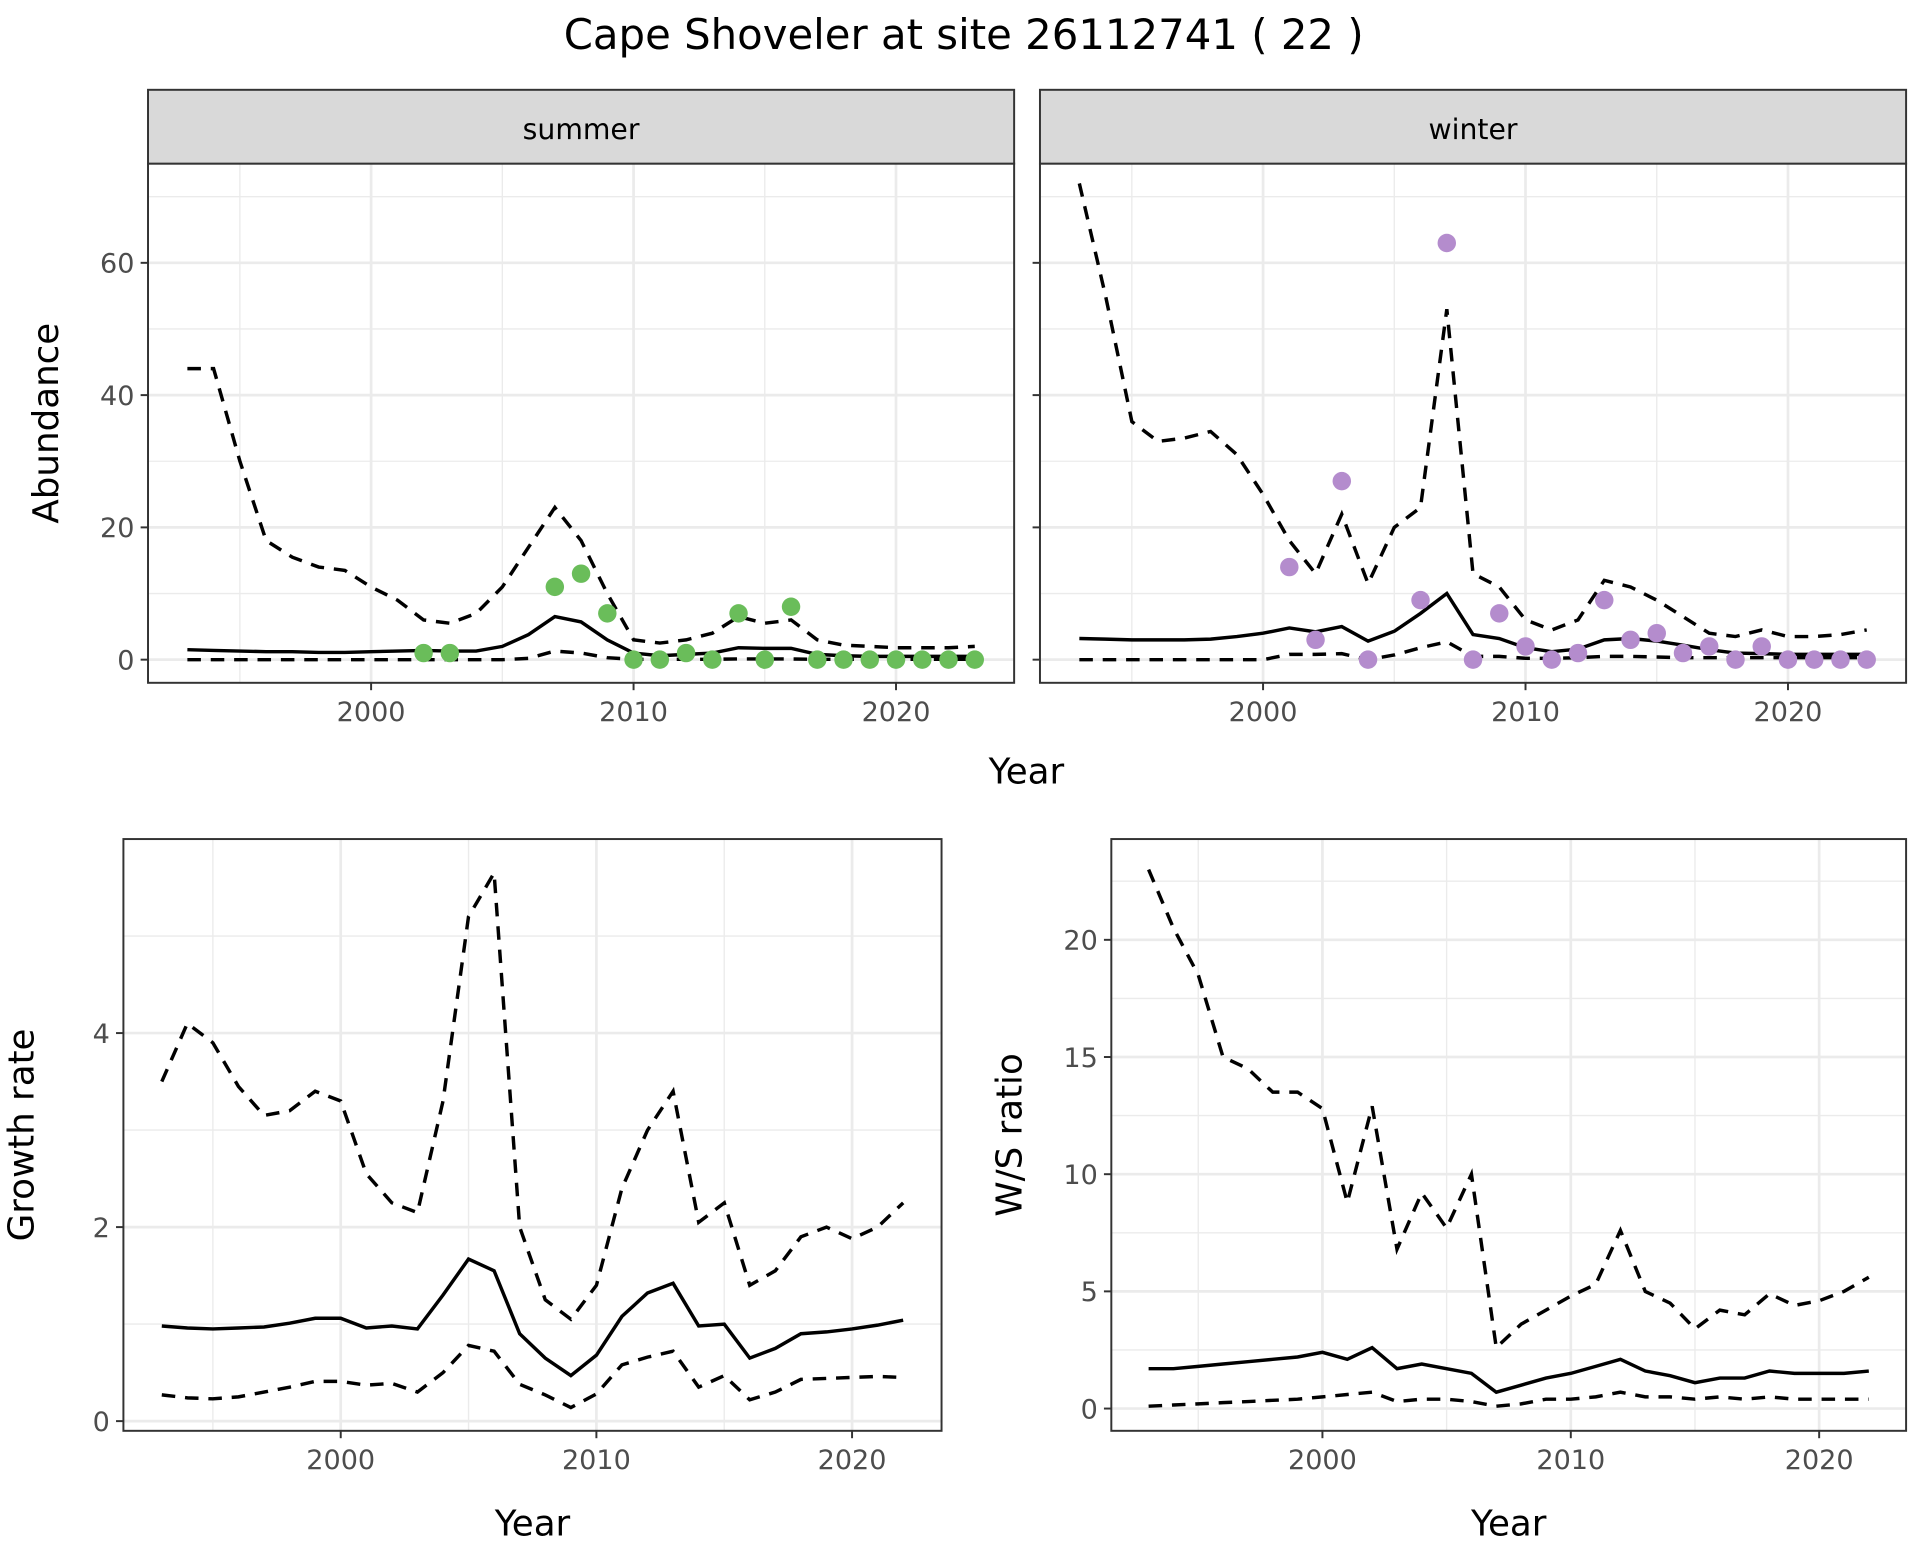 The width and height of the screenshot is (1920, 1560). I want to click on y-tick-label: 10, so click(1080, 1175).